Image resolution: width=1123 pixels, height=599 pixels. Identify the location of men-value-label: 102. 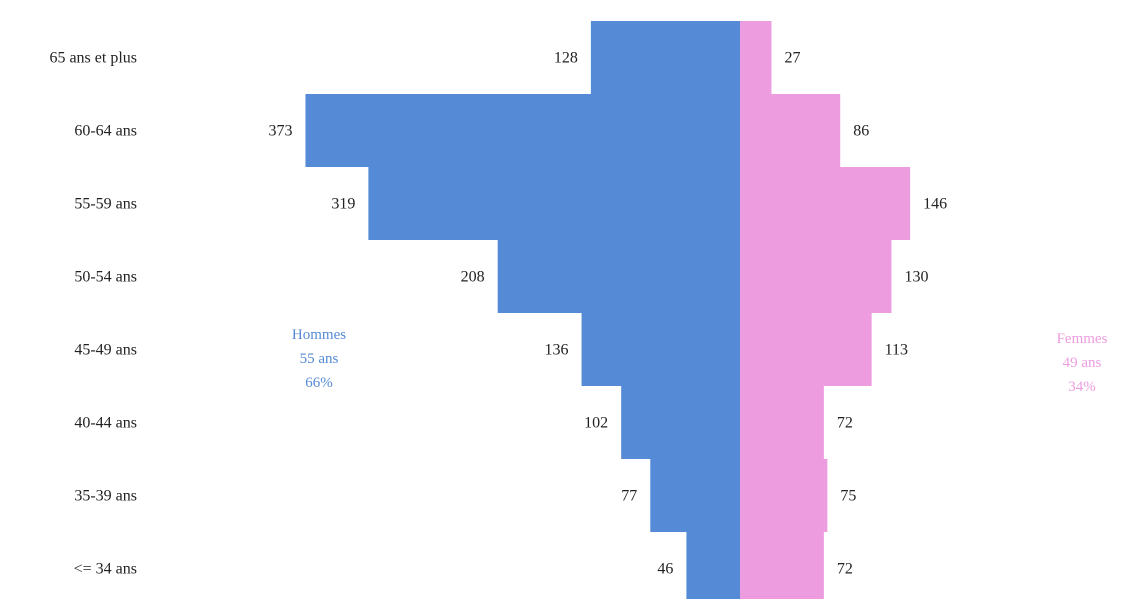
(596, 423).